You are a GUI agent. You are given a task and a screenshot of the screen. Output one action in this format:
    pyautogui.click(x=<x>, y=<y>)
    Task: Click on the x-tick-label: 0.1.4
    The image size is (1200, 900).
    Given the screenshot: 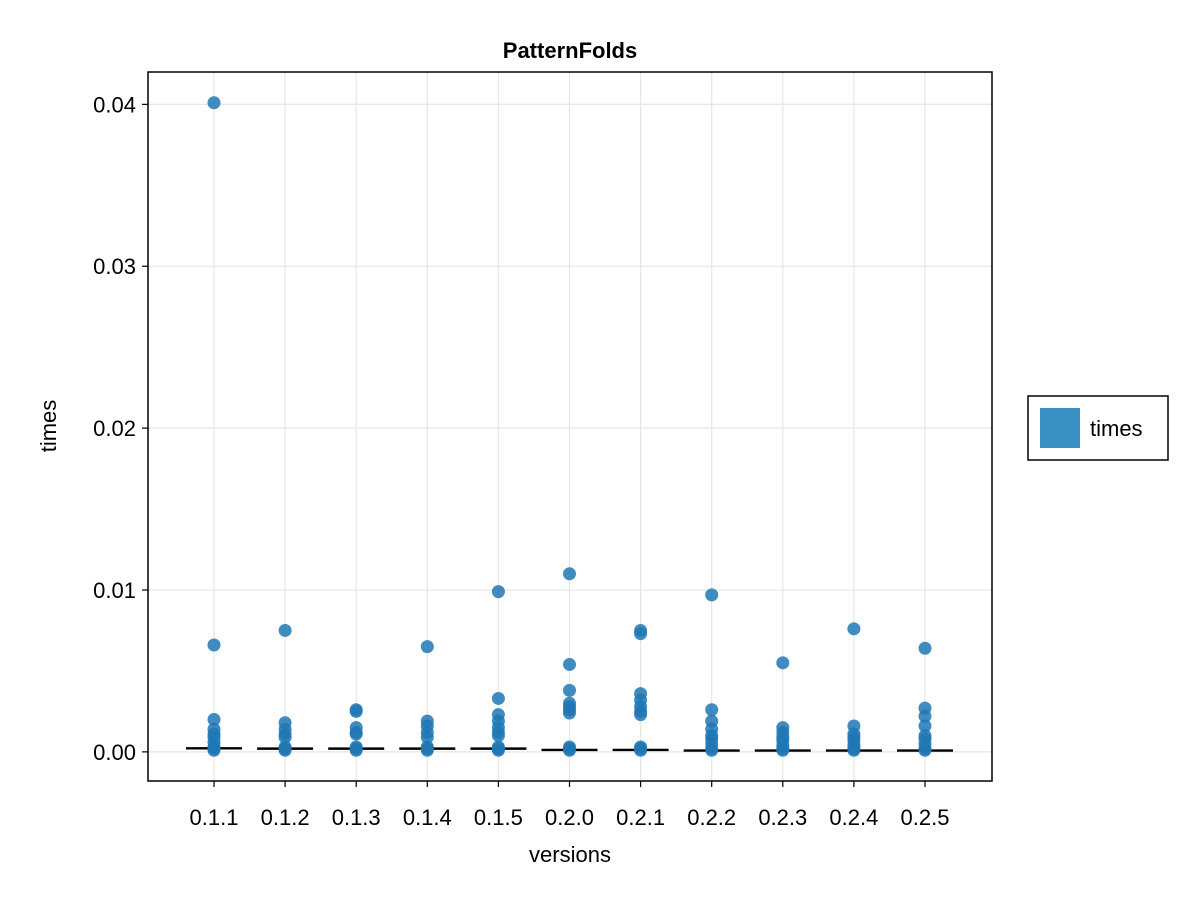 What is the action you would take?
    pyautogui.click(x=427, y=817)
    